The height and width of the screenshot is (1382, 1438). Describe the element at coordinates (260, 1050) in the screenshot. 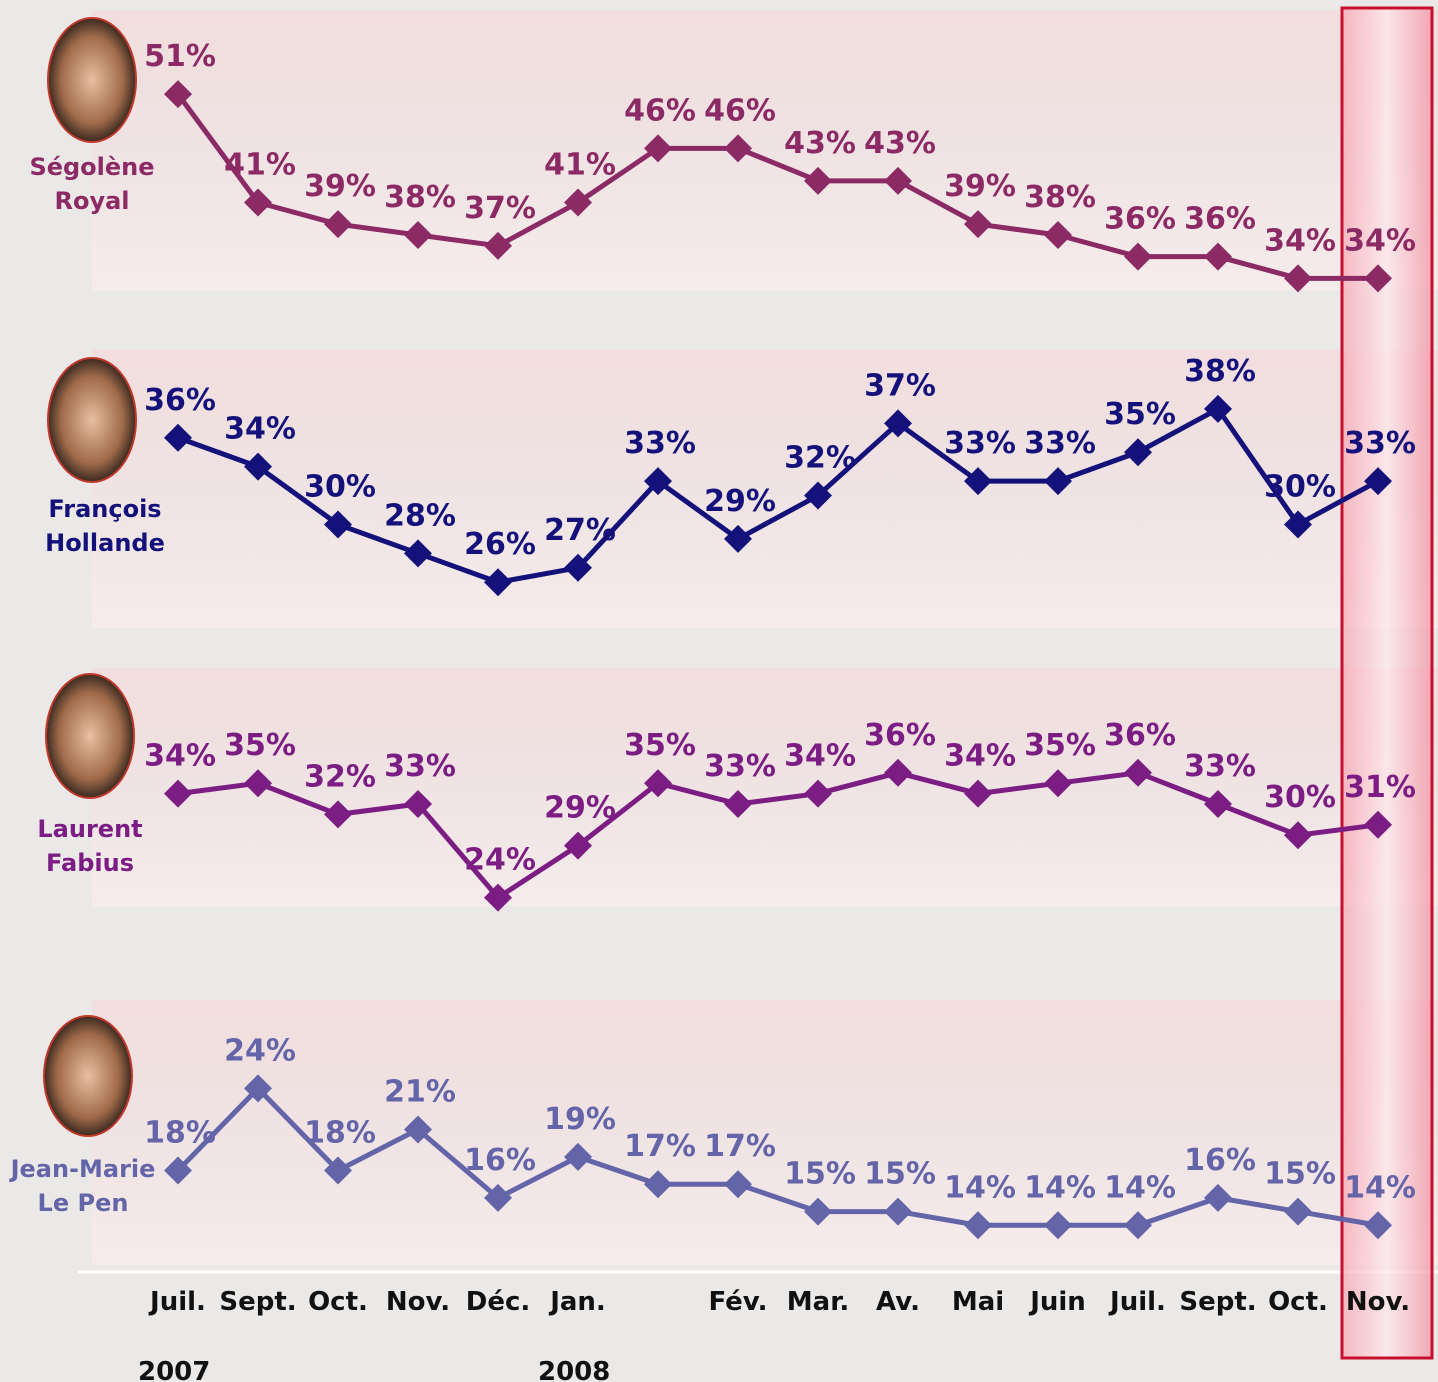

I see `value-label: 24%` at that location.